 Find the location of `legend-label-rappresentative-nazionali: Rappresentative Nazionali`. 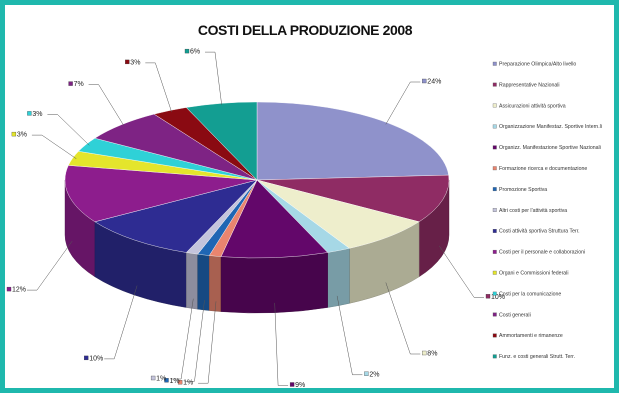

legend-label-rappresentative-nazionali: Rappresentative Nazionali is located at coordinates (529, 85).